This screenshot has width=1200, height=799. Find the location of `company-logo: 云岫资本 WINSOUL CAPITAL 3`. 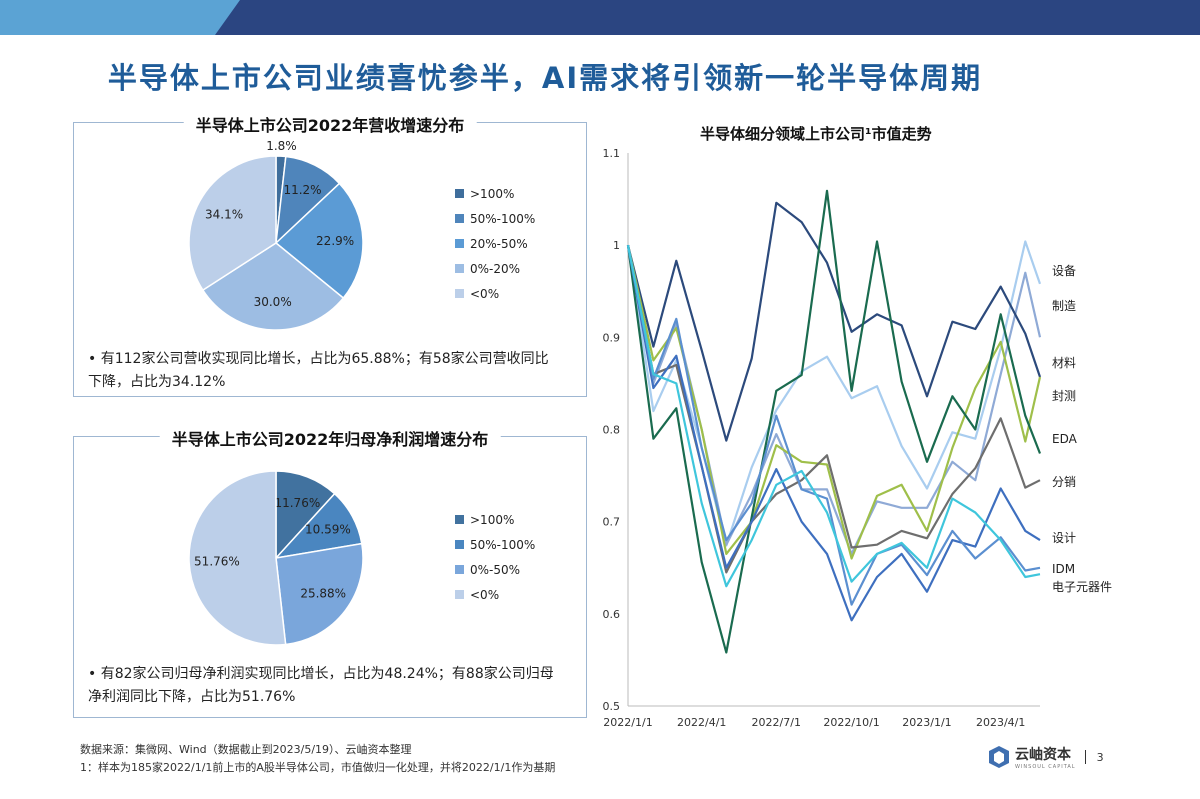

company-logo: 云岫资本 WINSOUL CAPITAL 3 is located at coordinates (1046, 757).